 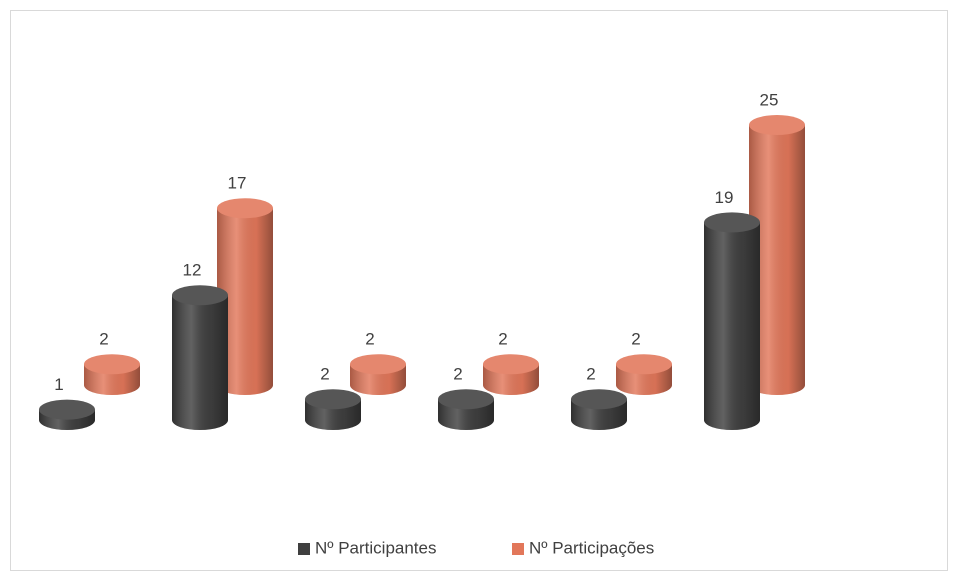 What do you see at coordinates (375, 547) in the screenshot?
I see `legend-label: Nº Participantes` at bounding box center [375, 547].